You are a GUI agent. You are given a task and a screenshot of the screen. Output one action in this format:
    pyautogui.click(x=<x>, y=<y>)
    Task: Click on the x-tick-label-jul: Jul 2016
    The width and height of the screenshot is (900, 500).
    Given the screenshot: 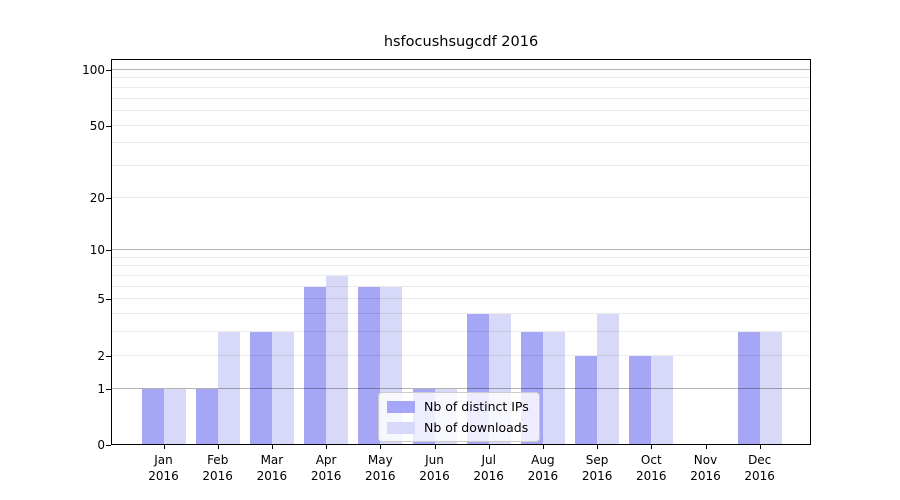 What is the action you would take?
    pyautogui.click(x=488, y=468)
    